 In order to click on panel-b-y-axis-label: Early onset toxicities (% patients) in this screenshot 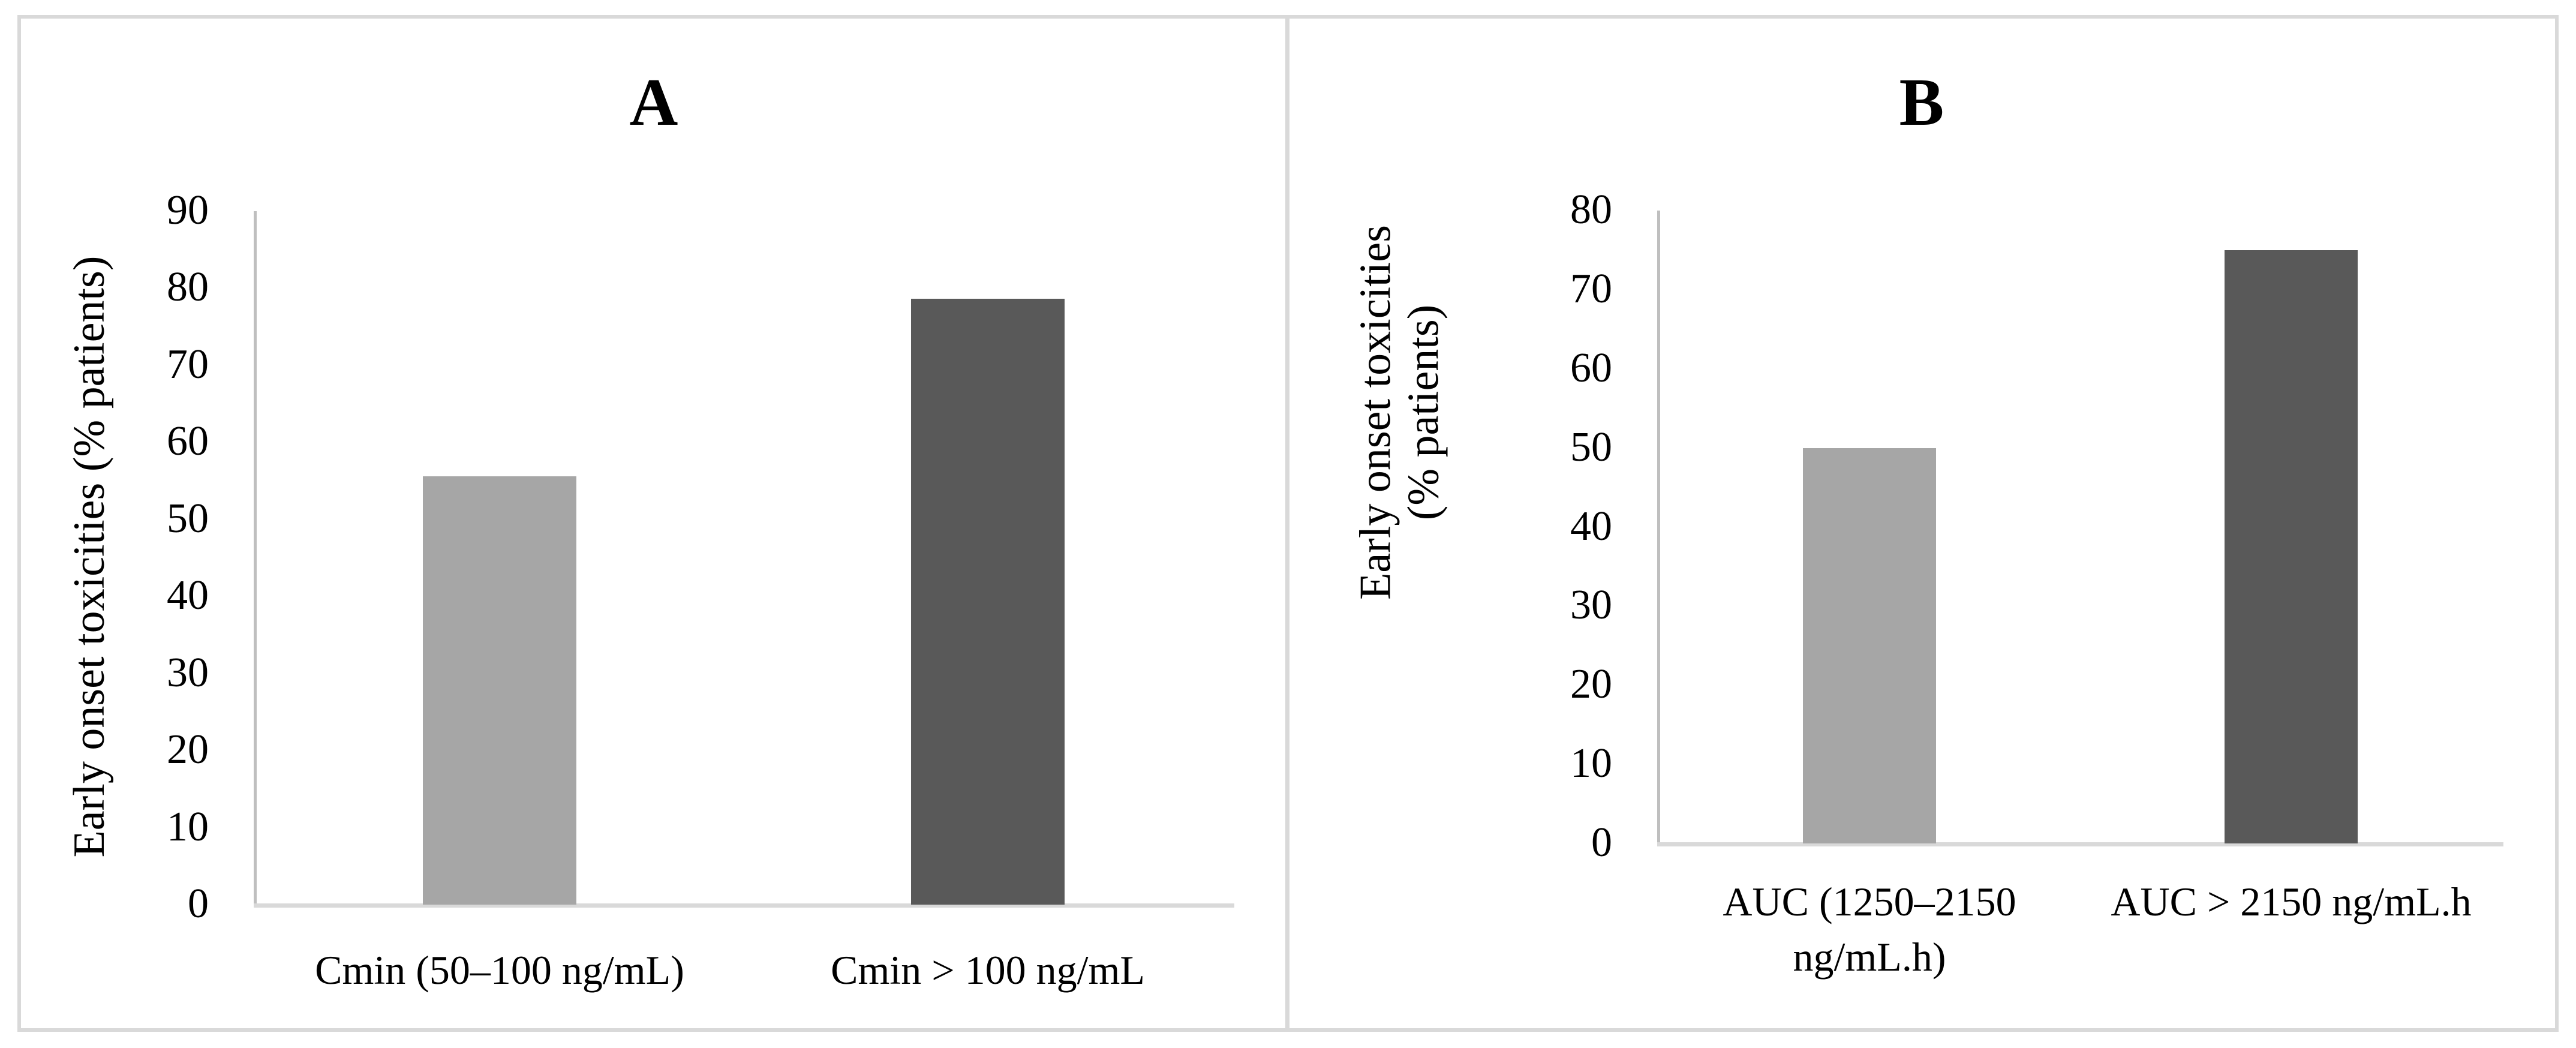, I will do `click(1404, 413)`.